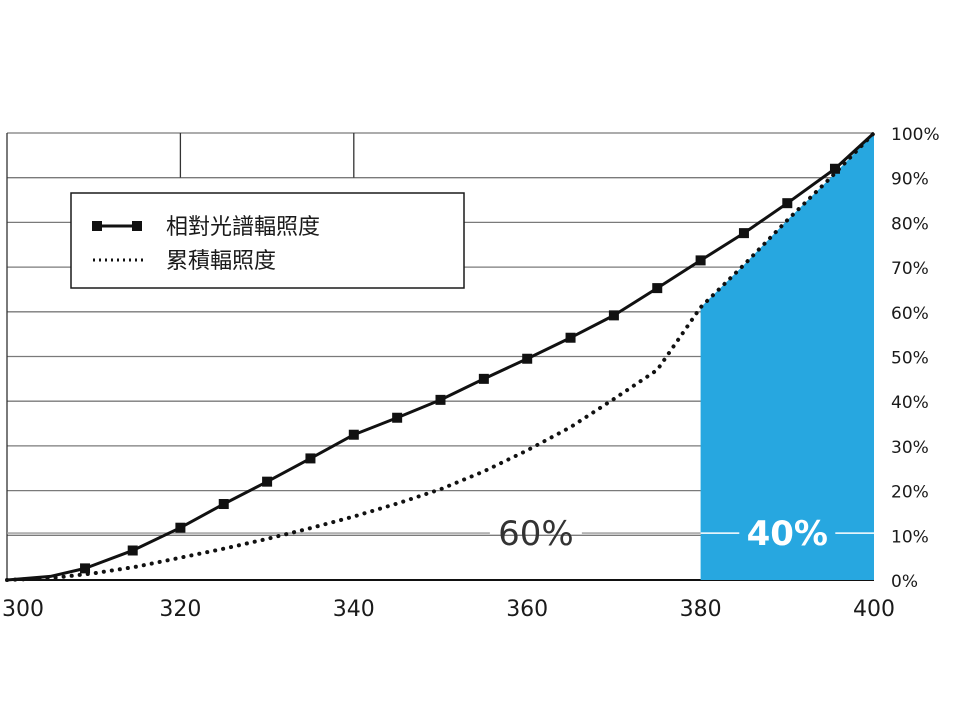 The image size is (957, 718). I want to click on annotation-40: 40%, so click(787, 534).